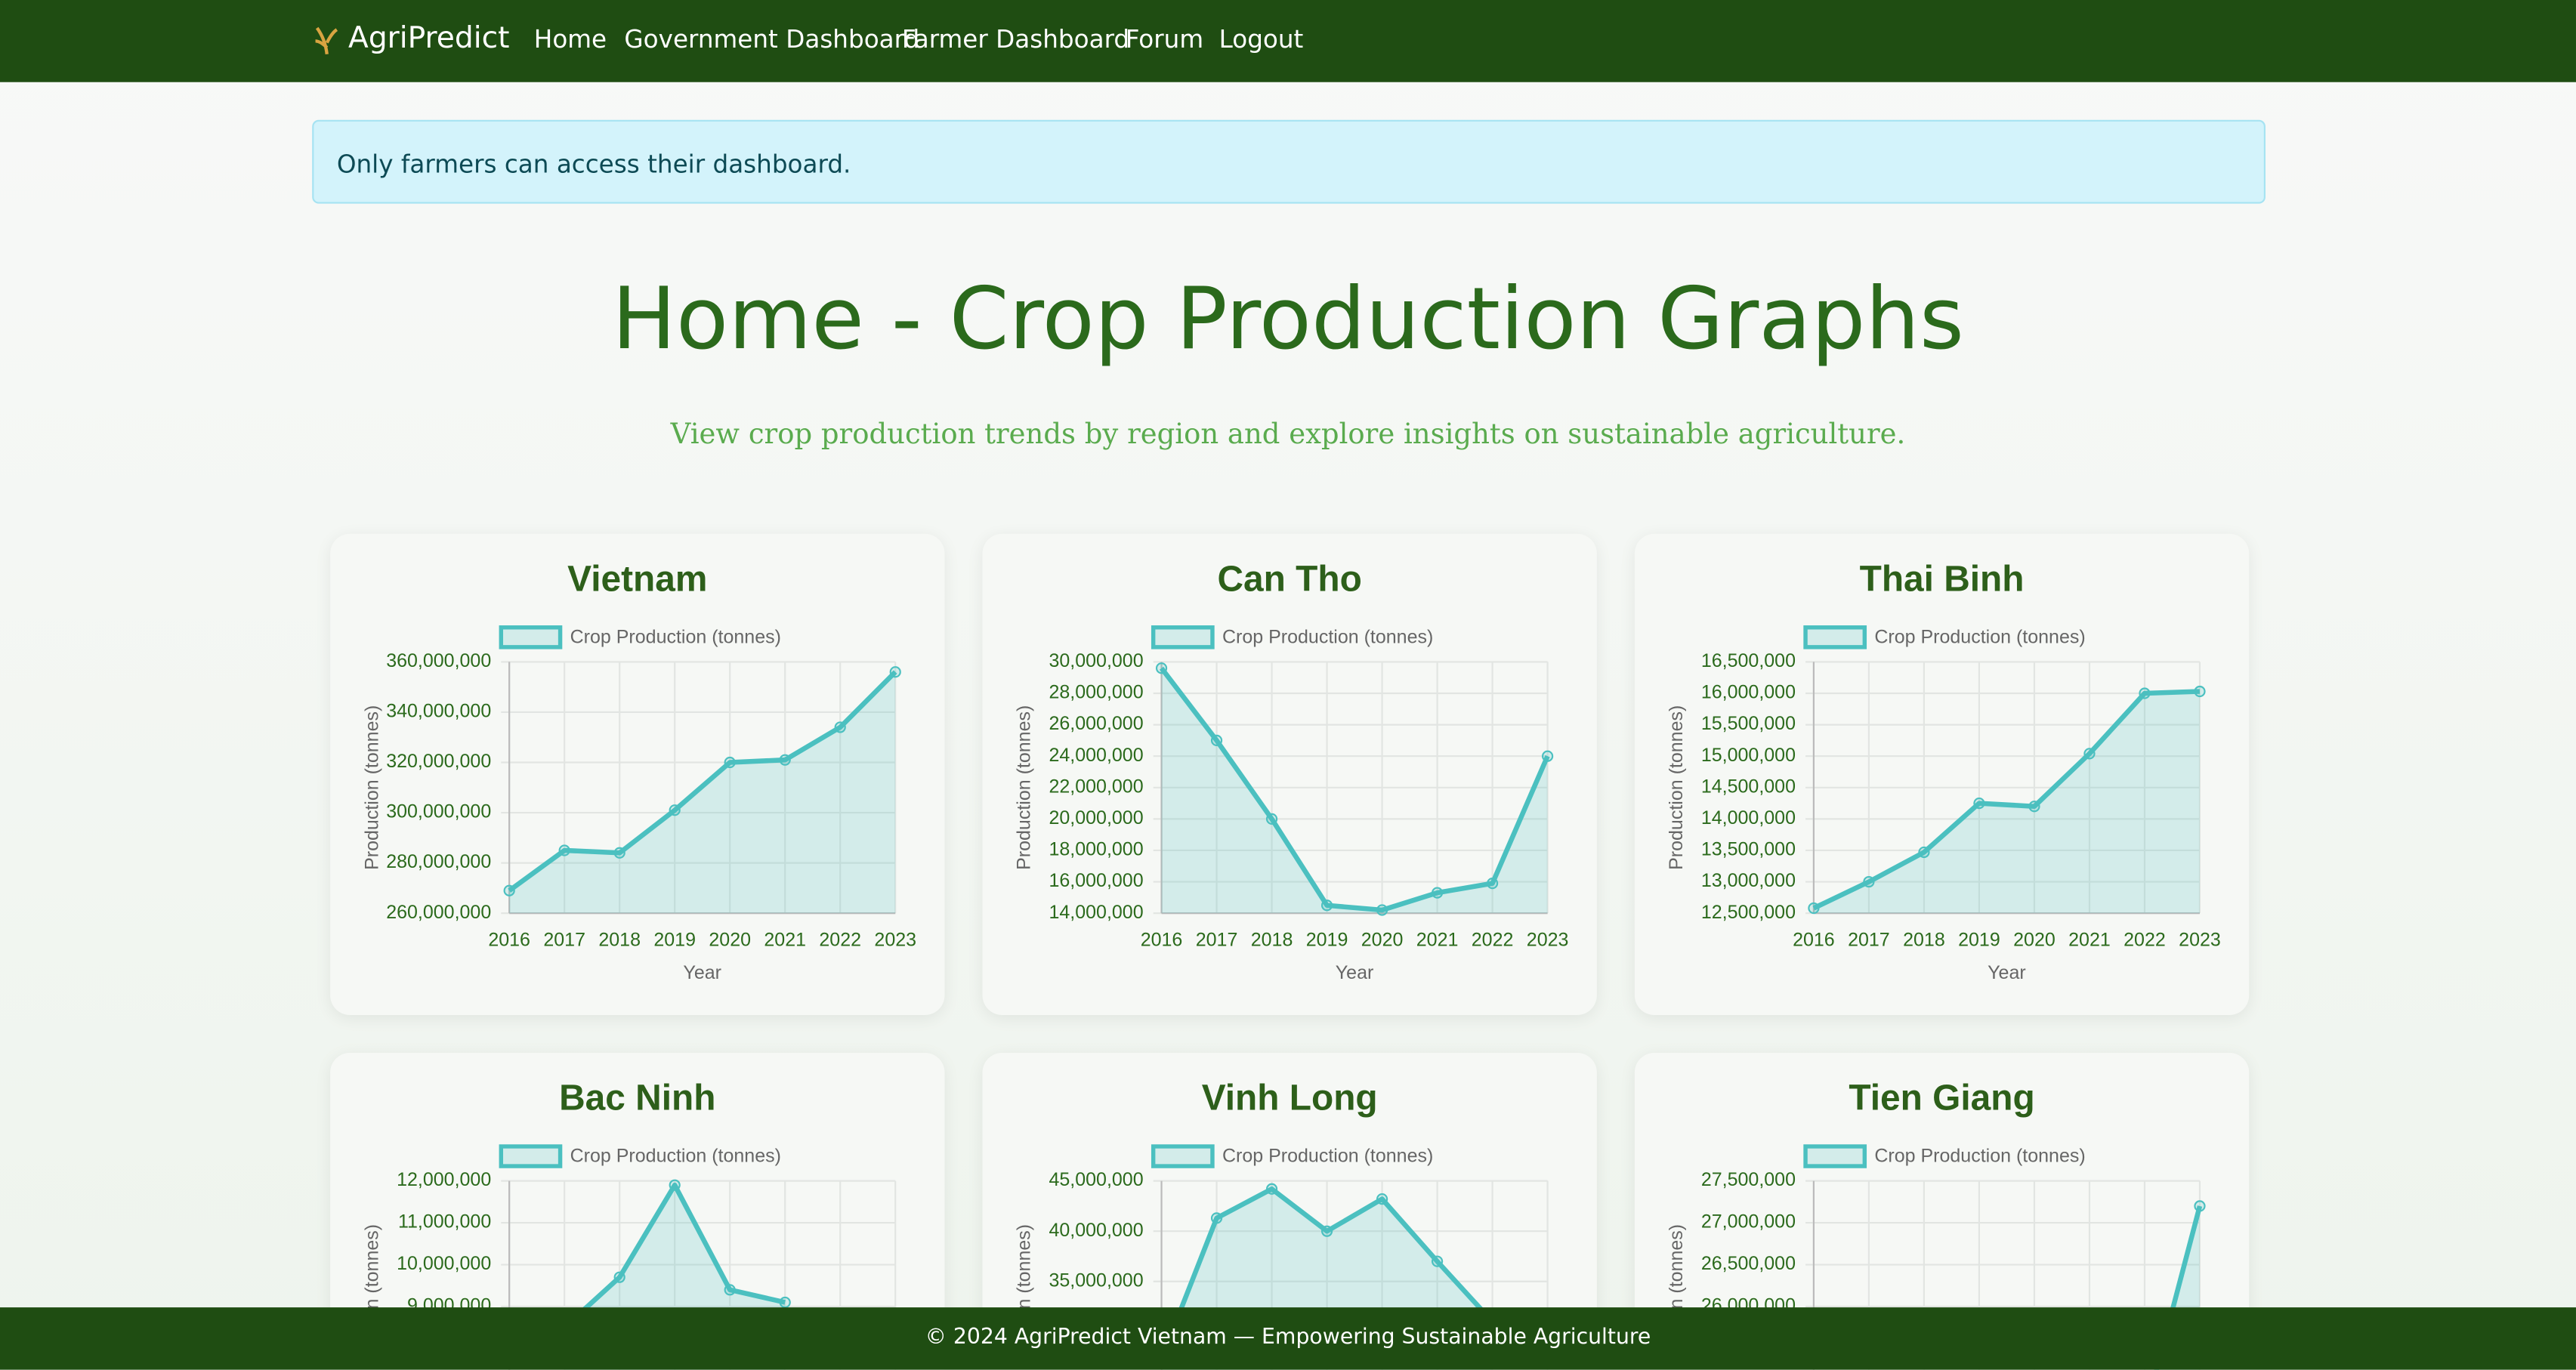 Image resolution: width=2576 pixels, height=1370 pixels. What do you see at coordinates (1748, 880) in the screenshot?
I see `y-tick-label: 13,000,000` at bounding box center [1748, 880].